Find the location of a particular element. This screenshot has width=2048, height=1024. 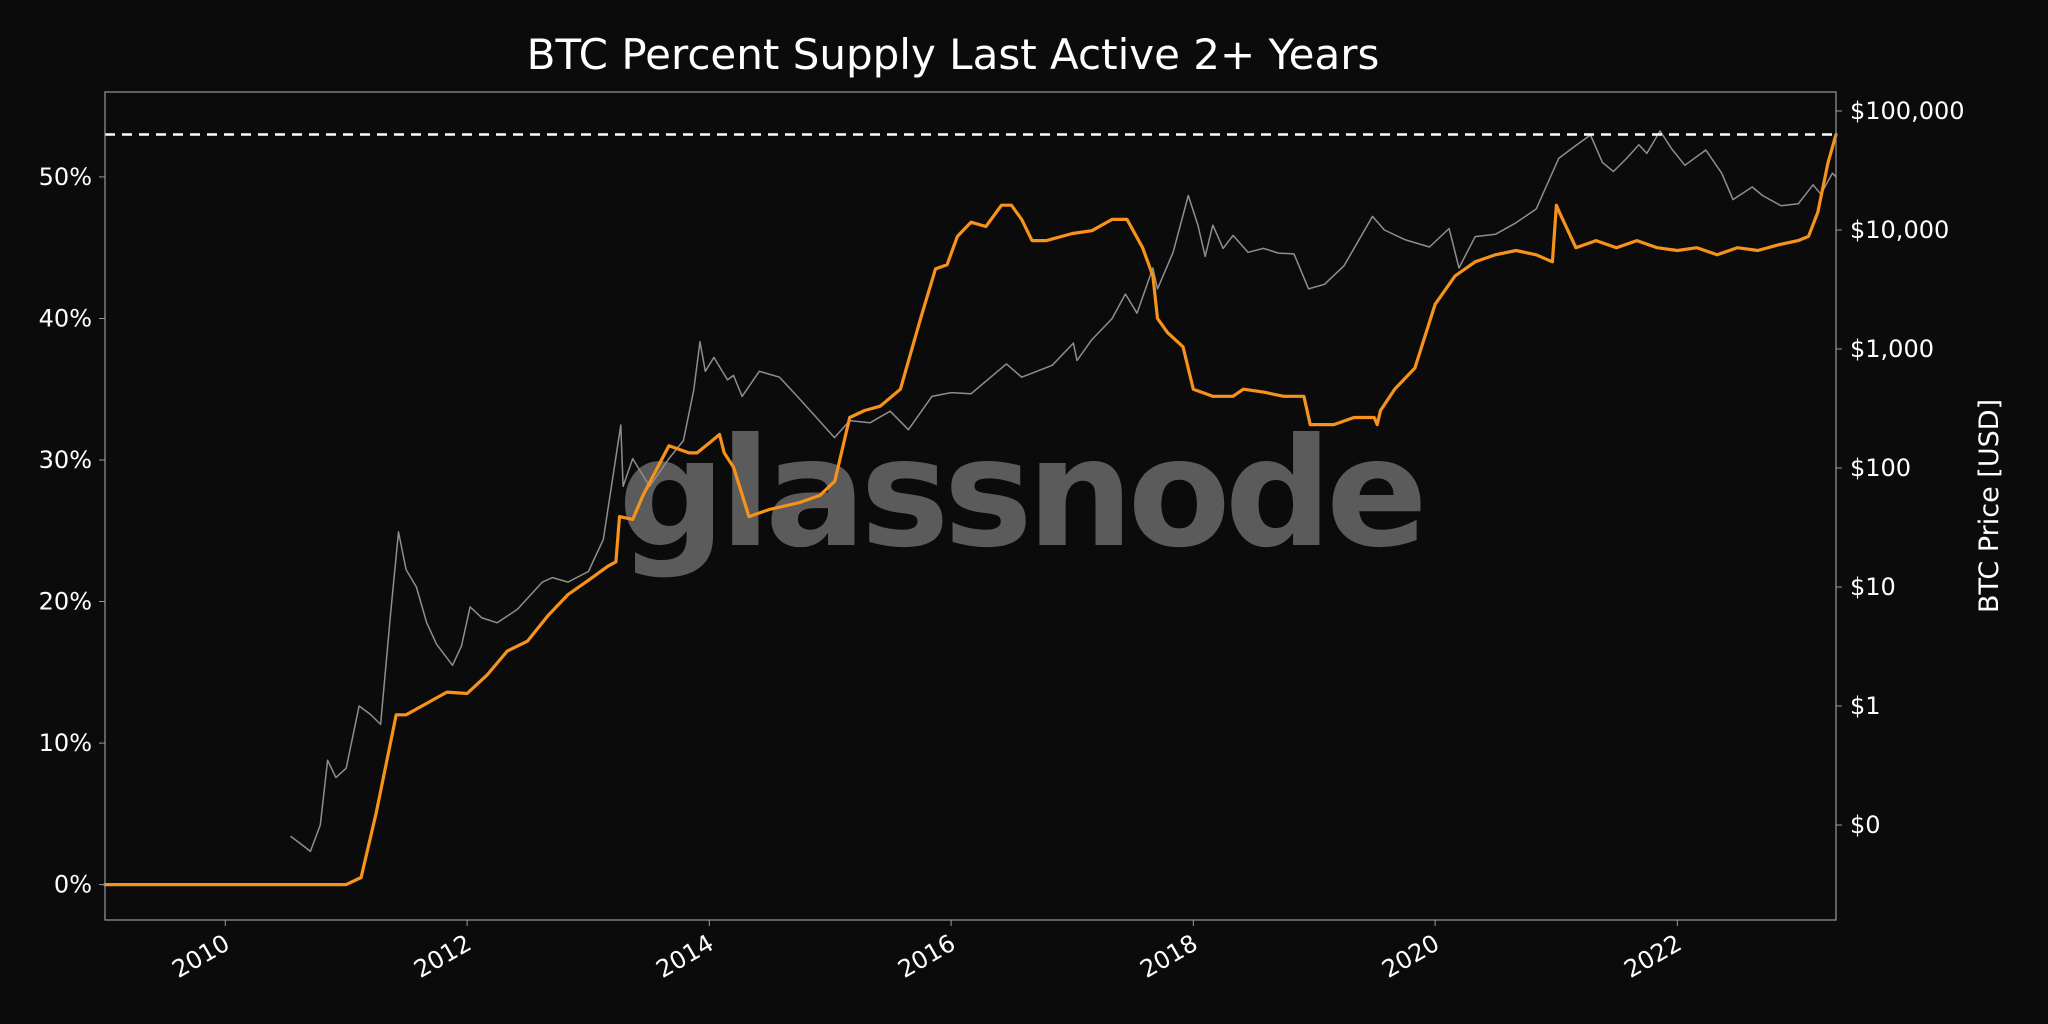

right-y-axis-label: BTC Price [USD] is located at coordinates (1989, 506).